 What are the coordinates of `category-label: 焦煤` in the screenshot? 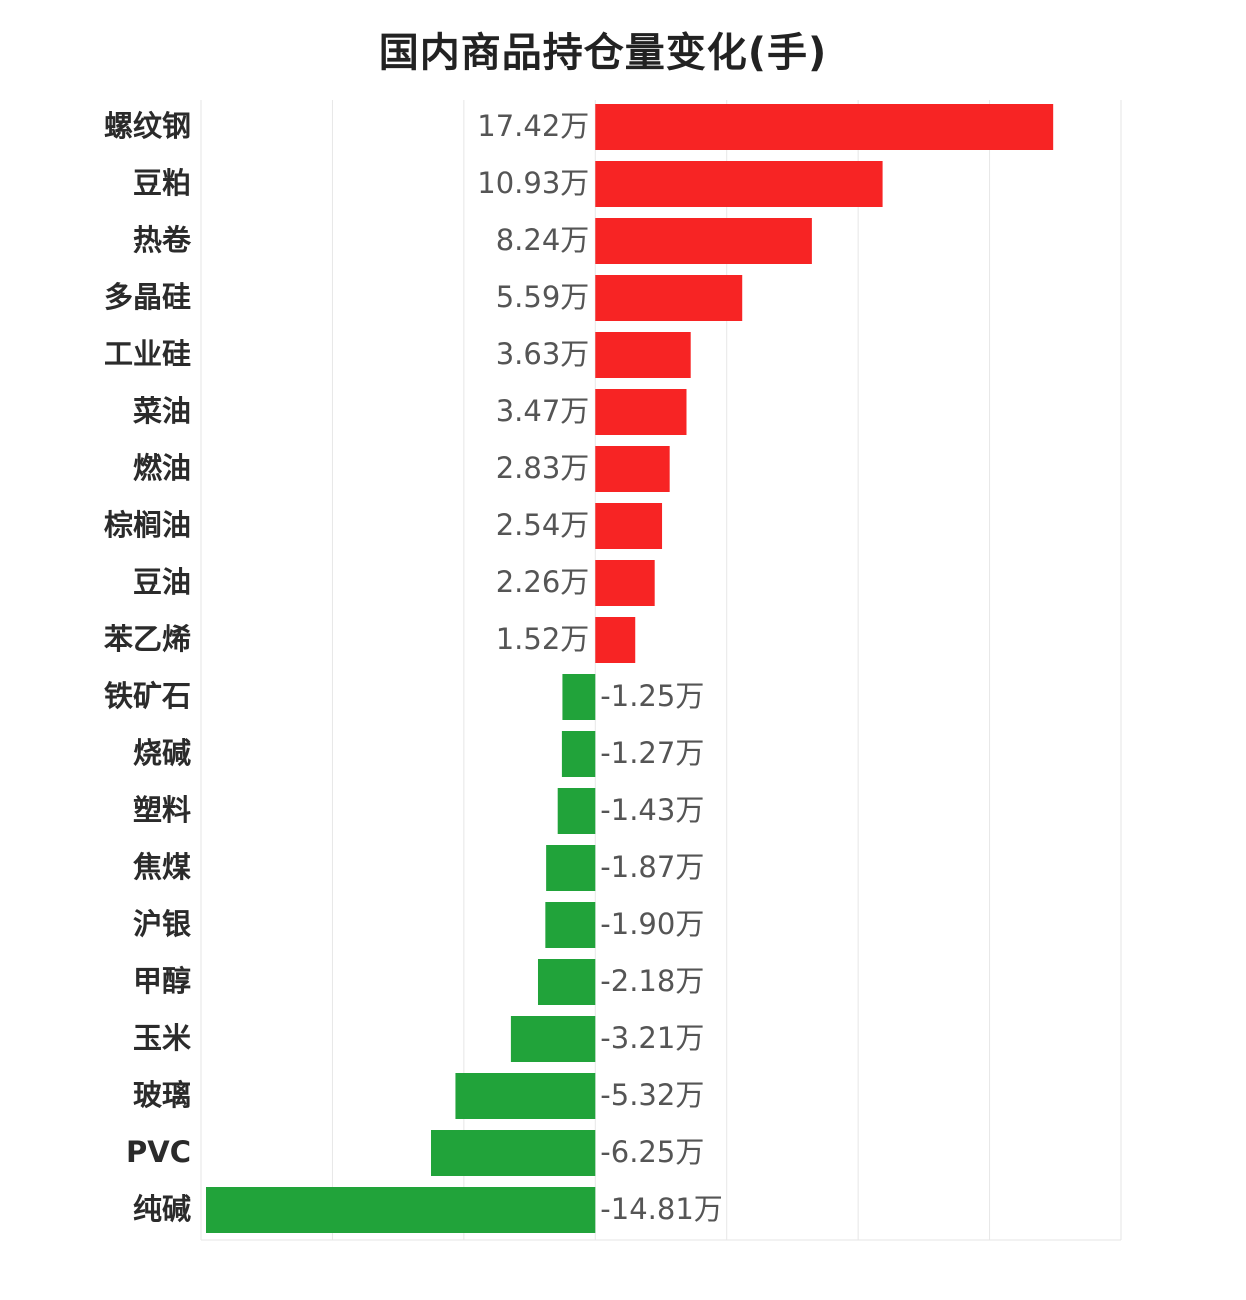 It's located at (162, 867).